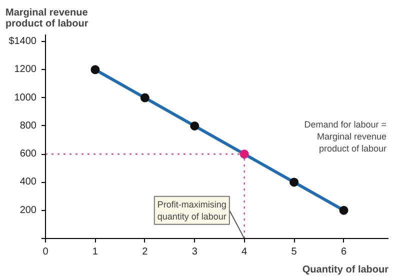  I want to click on y-tick-label: 200, so click(28, 210).